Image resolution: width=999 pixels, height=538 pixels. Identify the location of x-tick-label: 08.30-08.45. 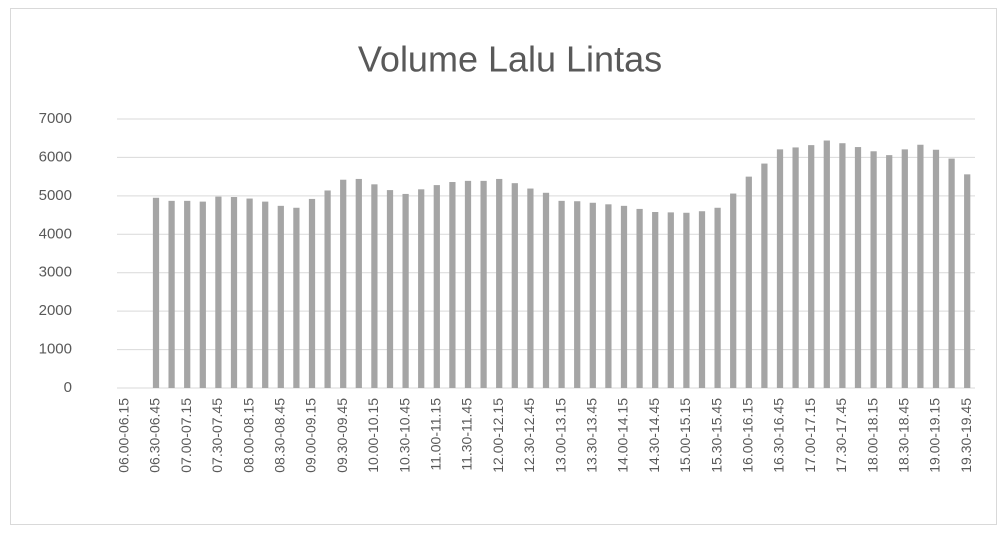
(280, 435).